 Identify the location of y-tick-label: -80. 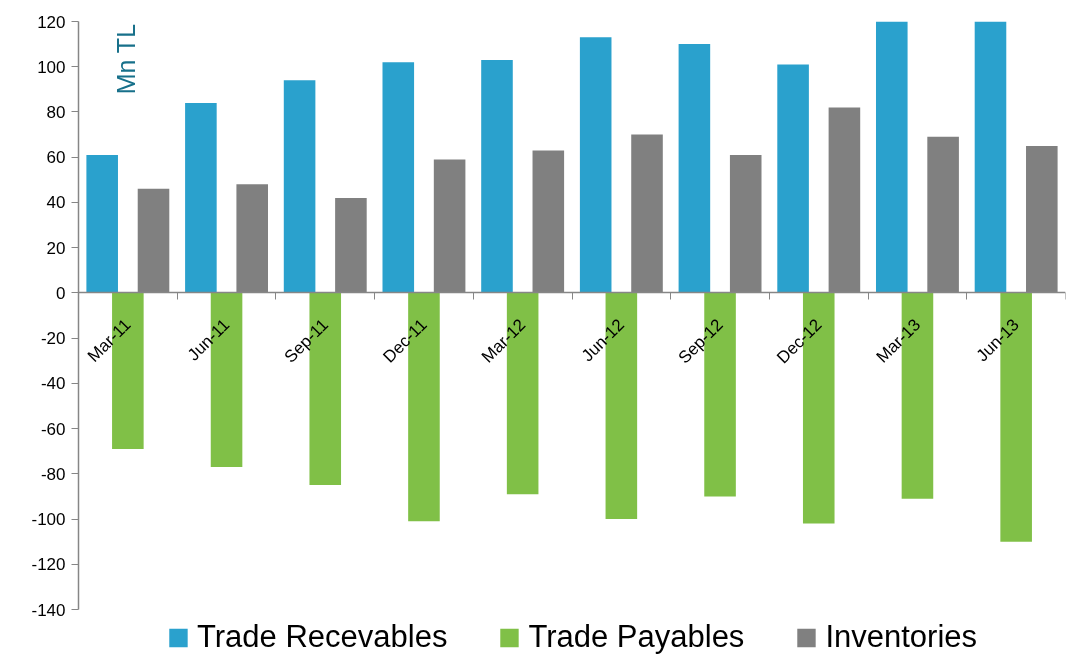
(53, 474).